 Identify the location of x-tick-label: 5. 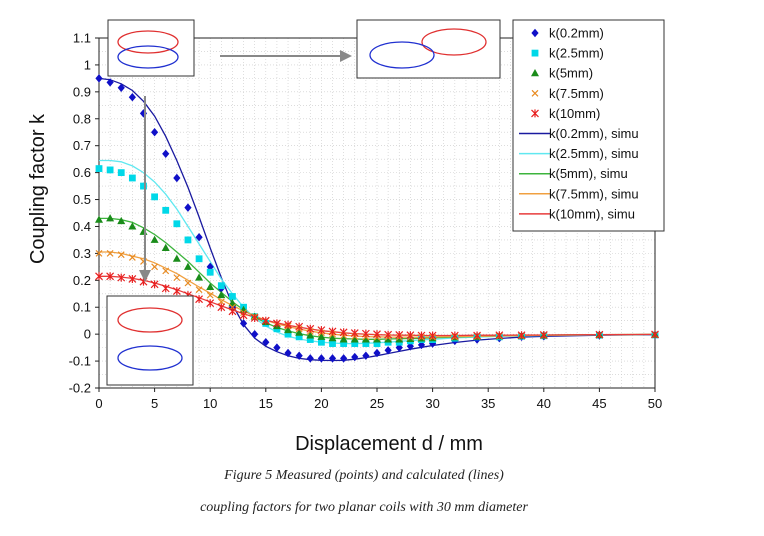
(154, 403).